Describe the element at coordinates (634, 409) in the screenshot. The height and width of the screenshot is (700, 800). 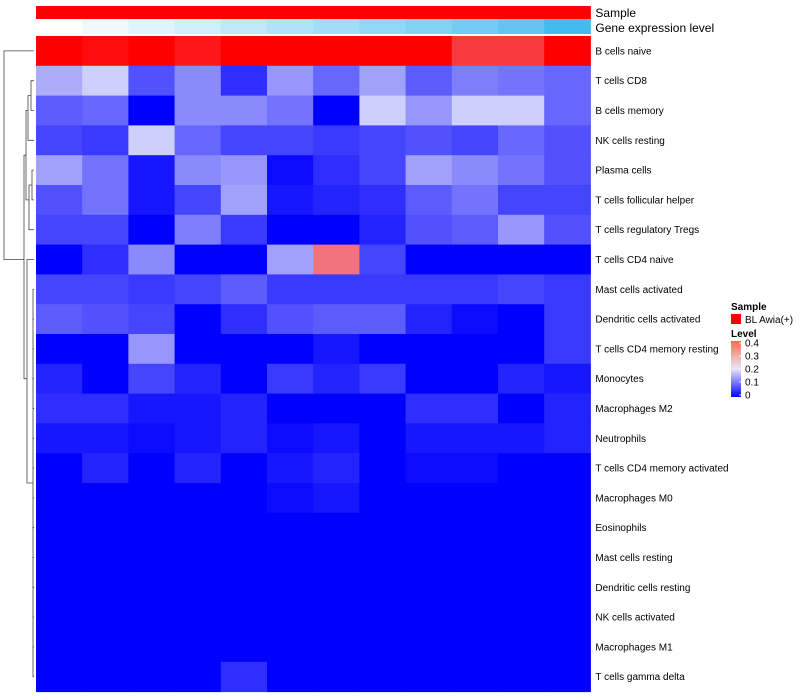
I see `row-label: Macrophages M2` at that location.